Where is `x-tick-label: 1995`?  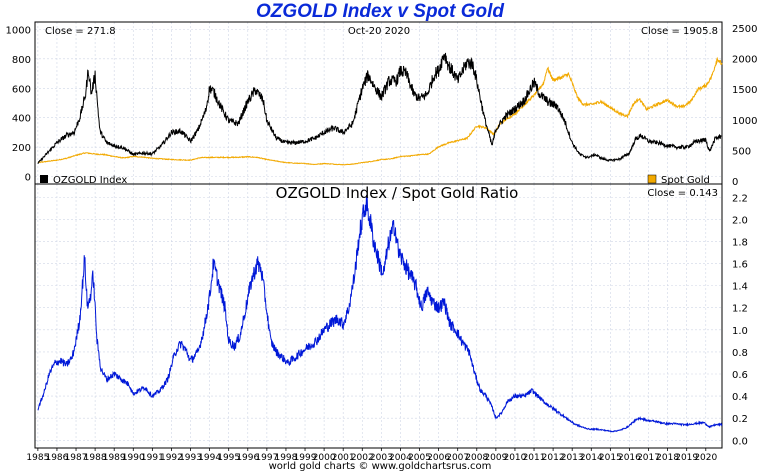 x-tick-label: 1995 is located at coordinates (228, 458).